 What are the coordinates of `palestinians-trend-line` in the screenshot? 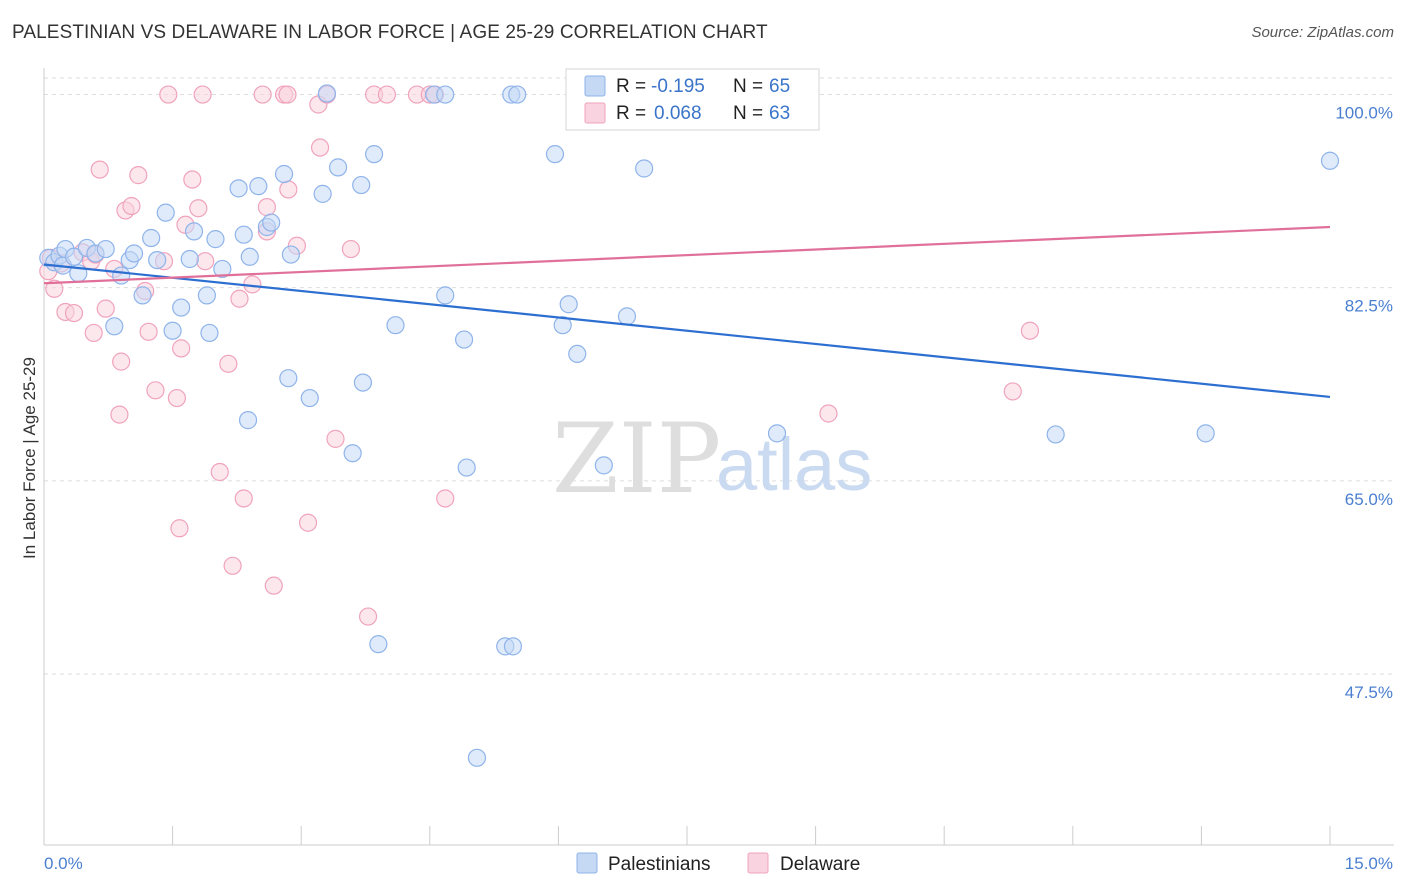 It's located at (687, 331).